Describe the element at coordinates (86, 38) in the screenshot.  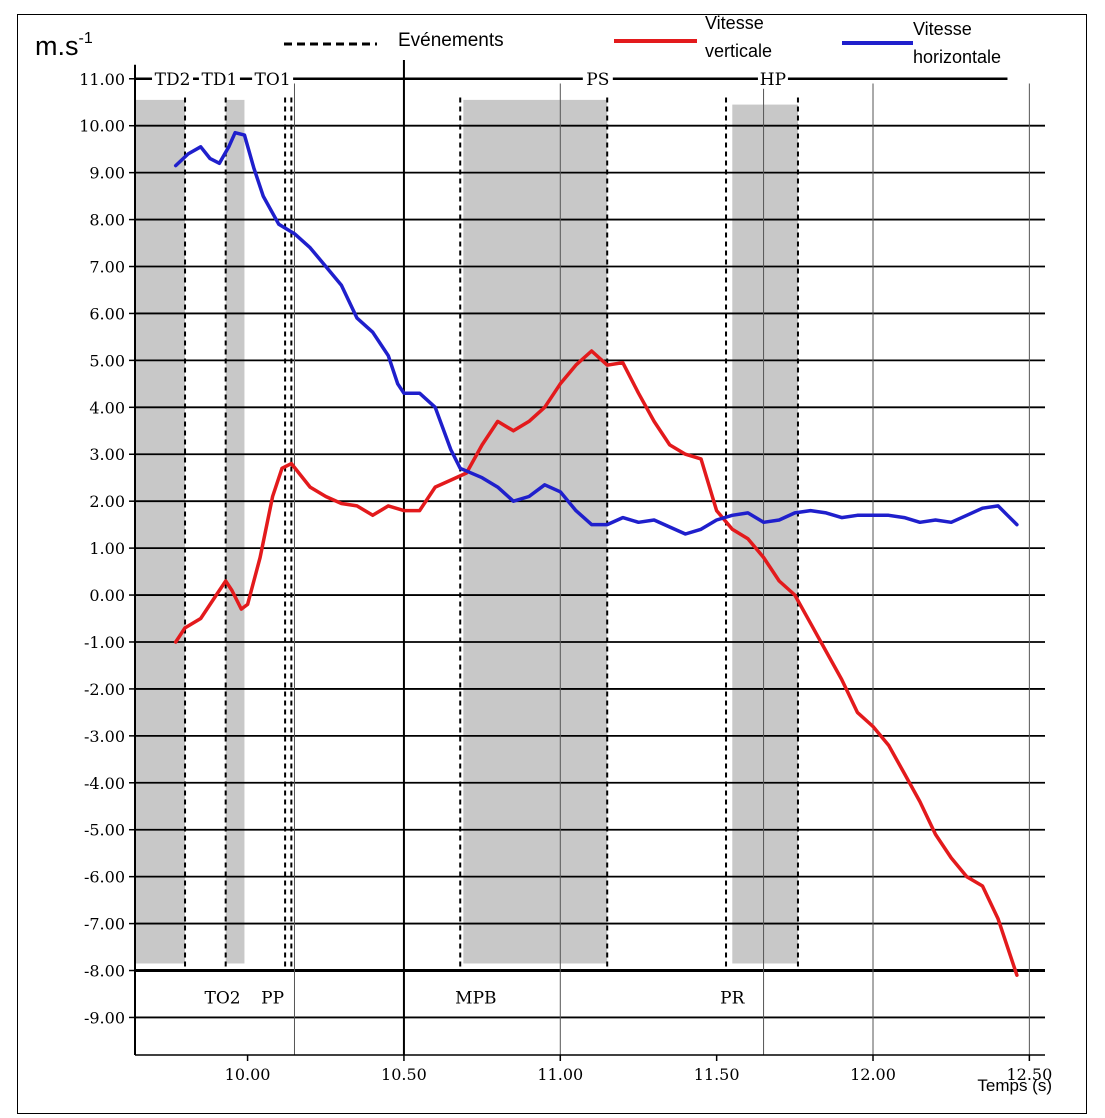
I see `y-axis-title-exponent: -1` at that location.